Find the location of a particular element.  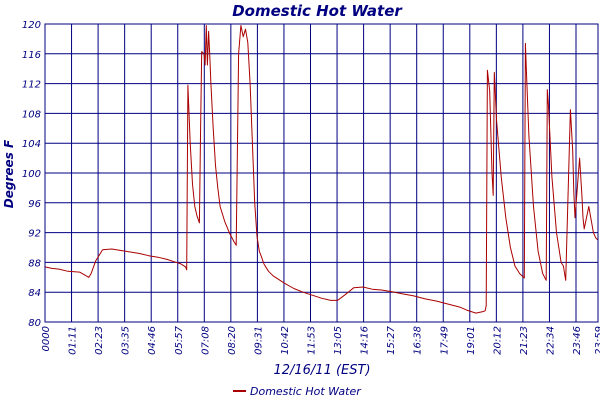

y-tick-labels: 80 84 88 92 96 100 104 108 112 116 120 is located at coordinates (31, 174).